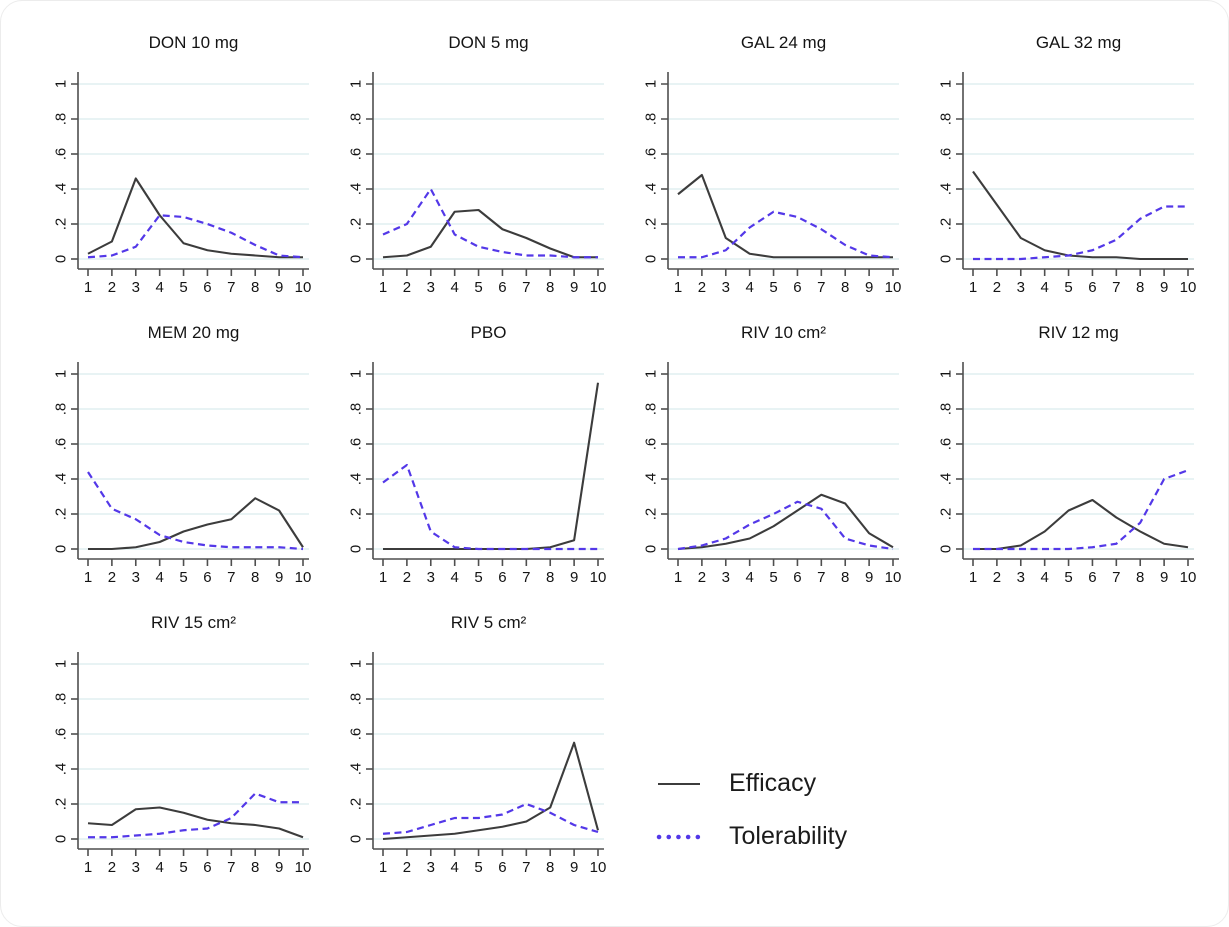 This screenshot has width=1229, height=927. Describe the element at coordinates (1058, 176) in the screenshot. I see `panel-gal-32-mg: GAL 32 mg 0.2.4.6.8 1 1 2 3 4 5 6 7 8 9 10` at that location.